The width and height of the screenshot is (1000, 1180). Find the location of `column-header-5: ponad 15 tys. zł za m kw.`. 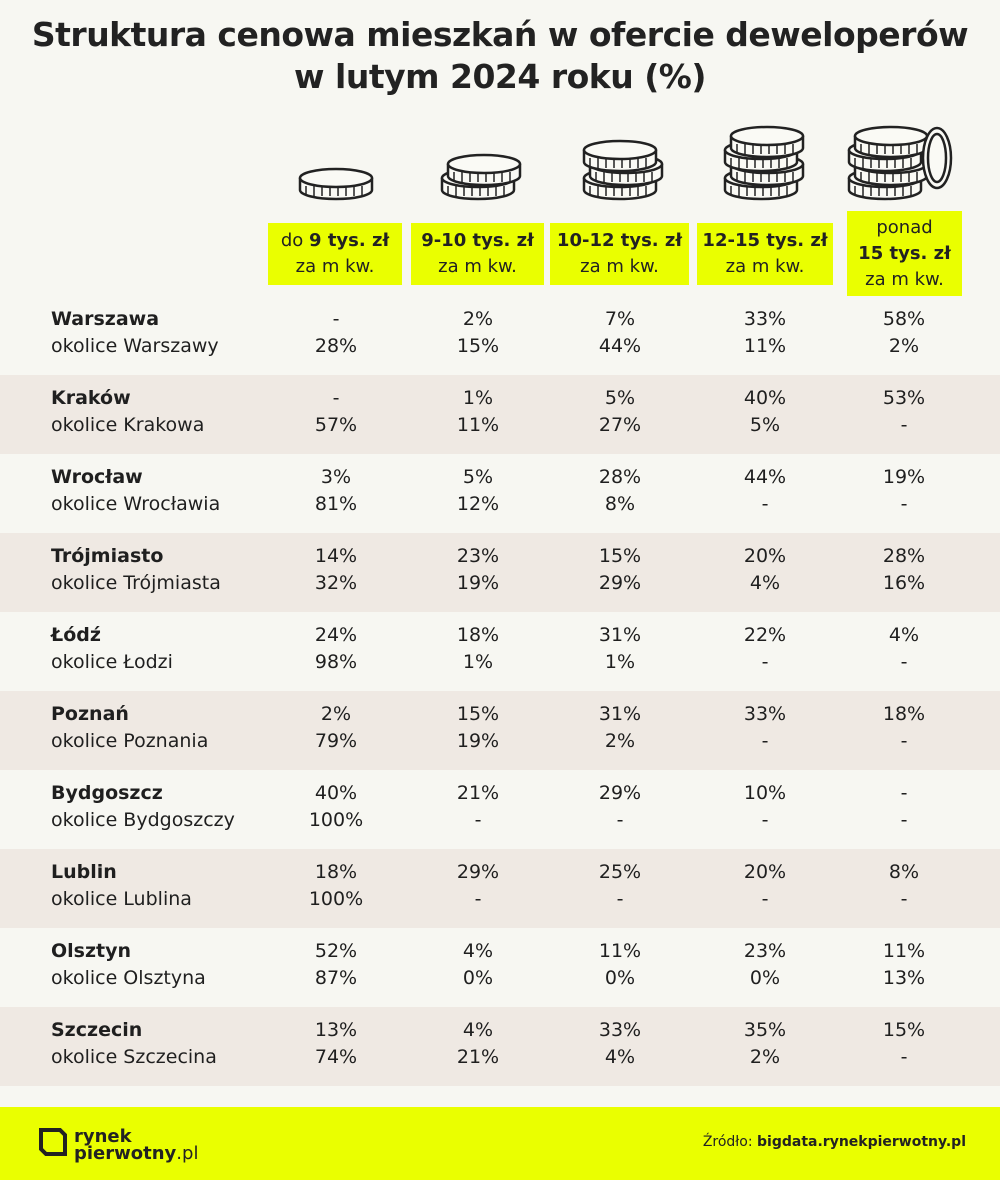

column-header-5: ponad 15 tys. zł za m kw. is located at coordinates (904, 253).